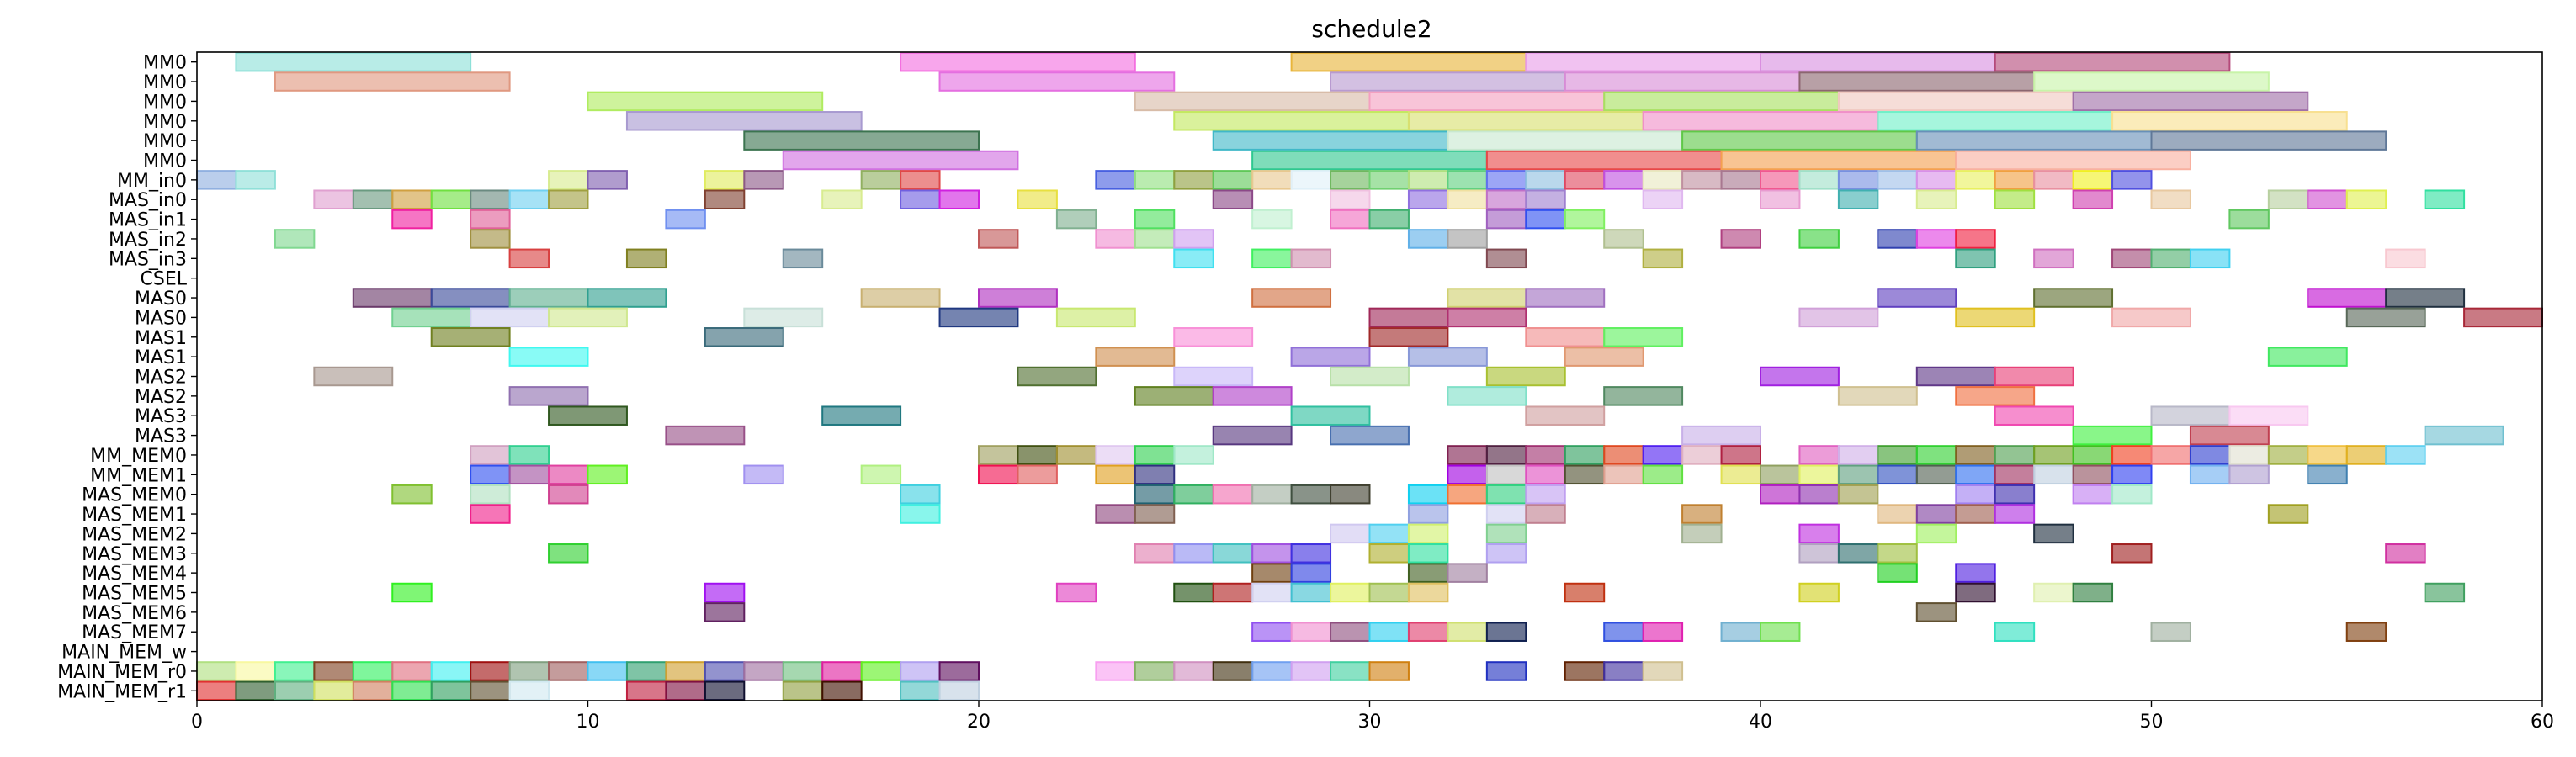 The height and width of the screenshot is (757, 2576). Describe the element at coordinates (152, 181) in the screenshot. I see `y-tick-label: MM_in0` at that location.